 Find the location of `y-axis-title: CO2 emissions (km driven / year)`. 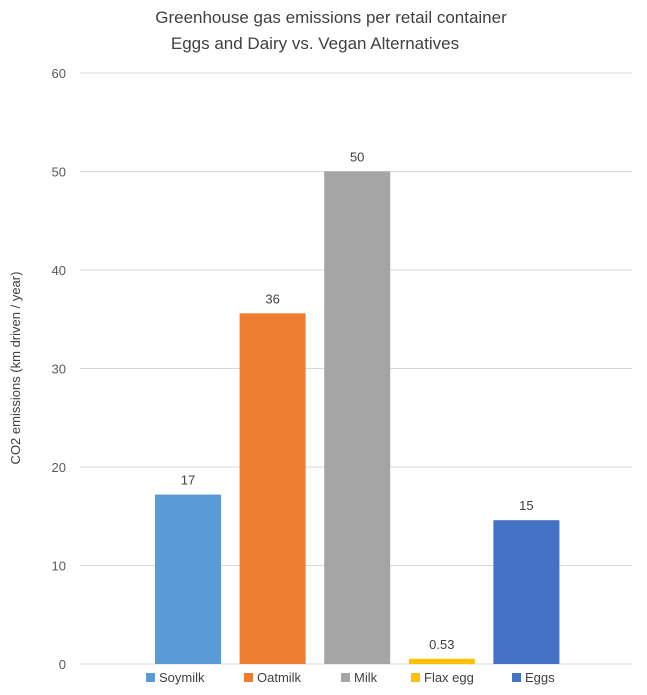

y-axis-title: CO2 emissions (km driven / year) is located at coordinates (15, 368).